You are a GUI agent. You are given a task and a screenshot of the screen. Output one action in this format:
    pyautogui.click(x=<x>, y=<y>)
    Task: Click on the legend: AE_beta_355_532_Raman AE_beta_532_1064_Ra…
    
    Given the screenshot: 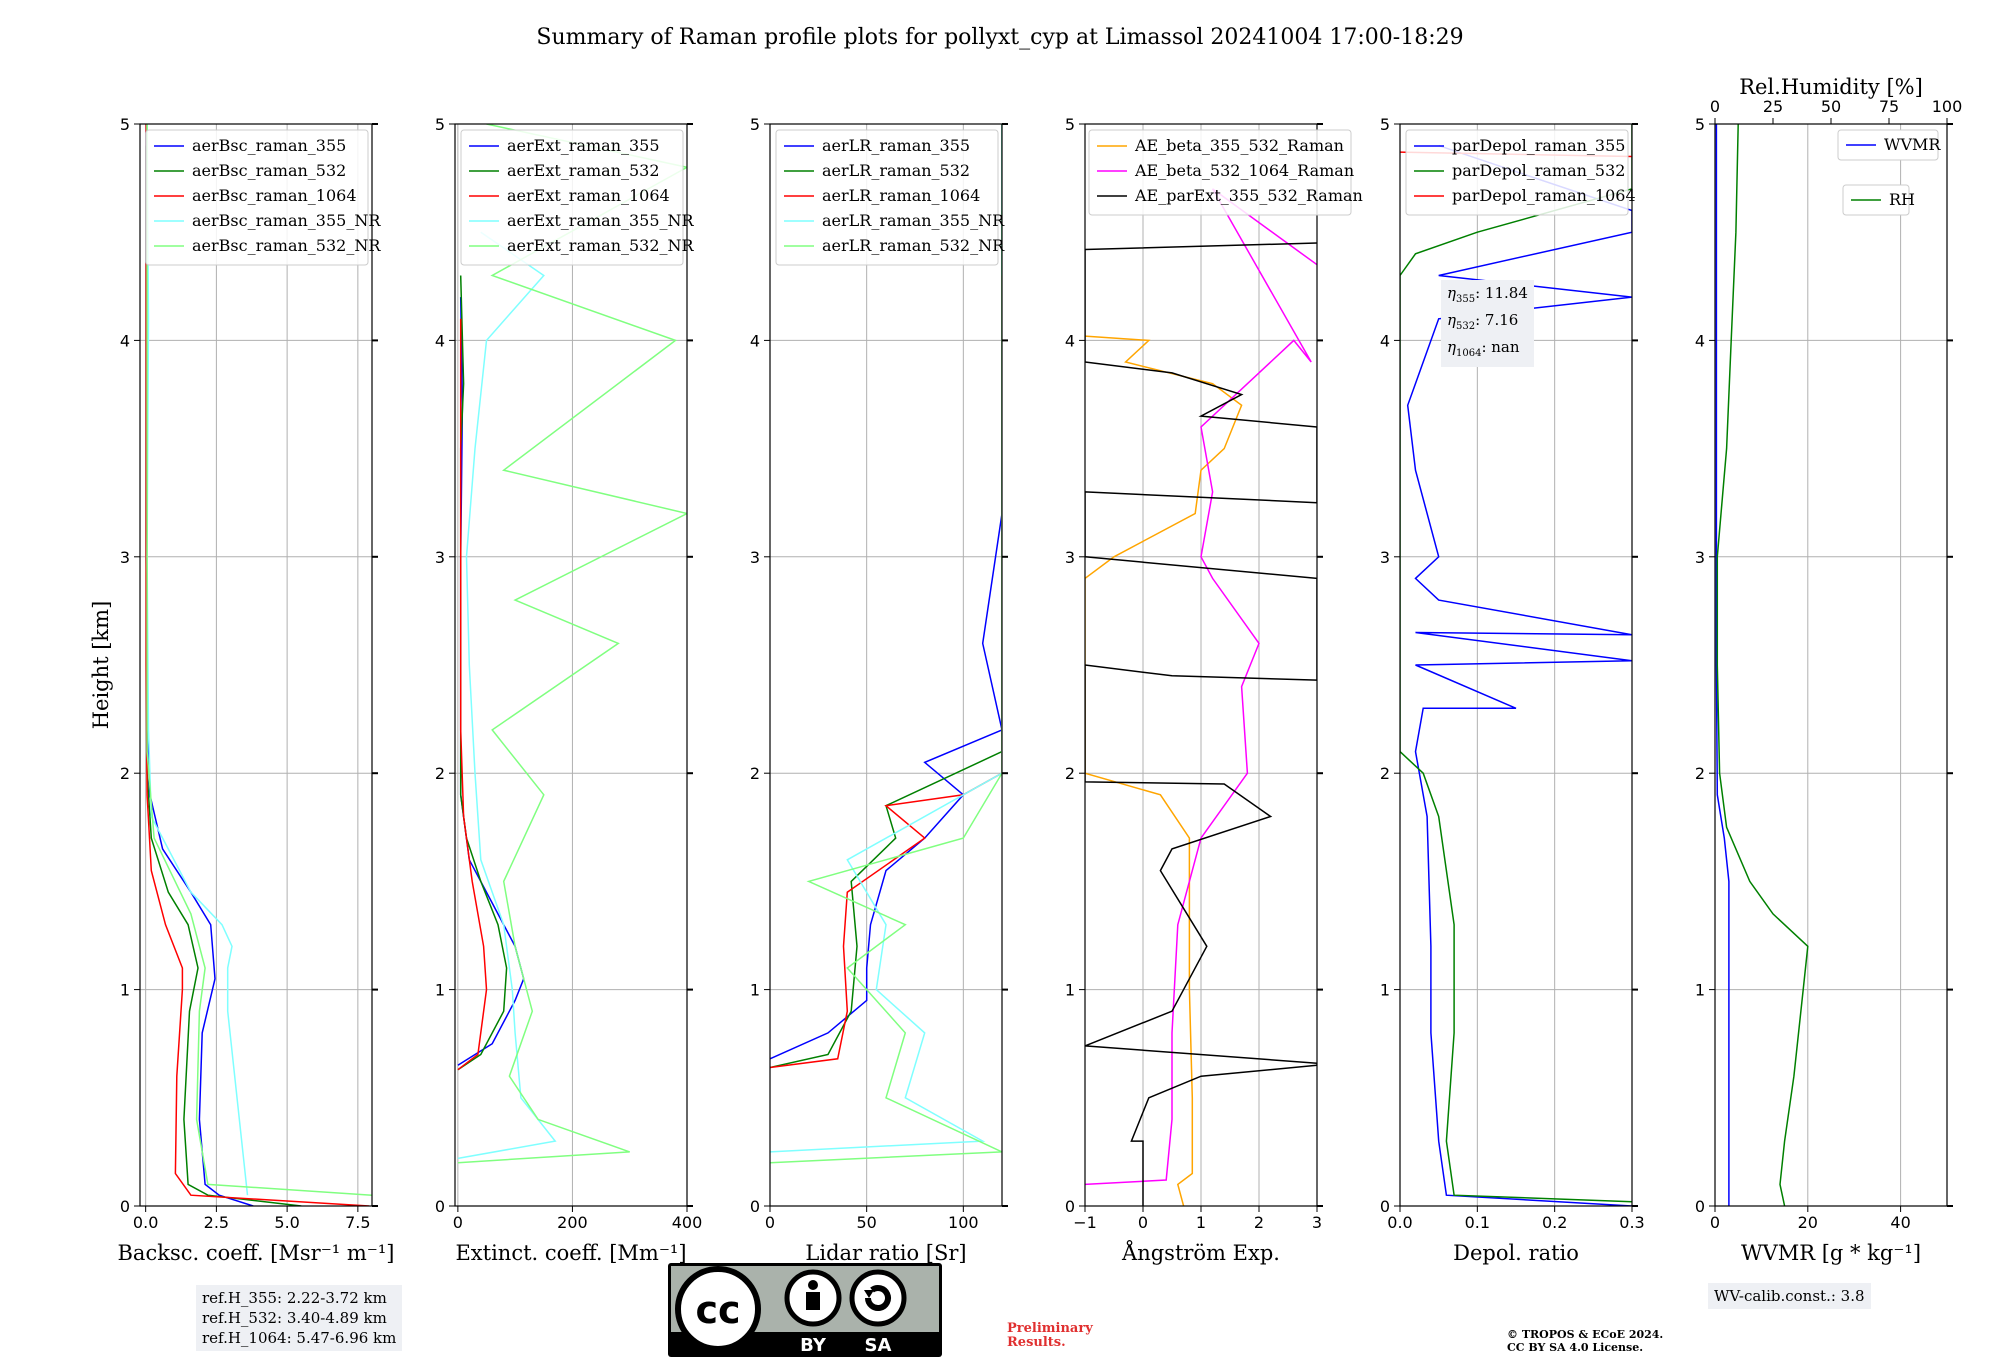 What is the action you would take?
    pyautogui.click(x=1225, y=172)
    